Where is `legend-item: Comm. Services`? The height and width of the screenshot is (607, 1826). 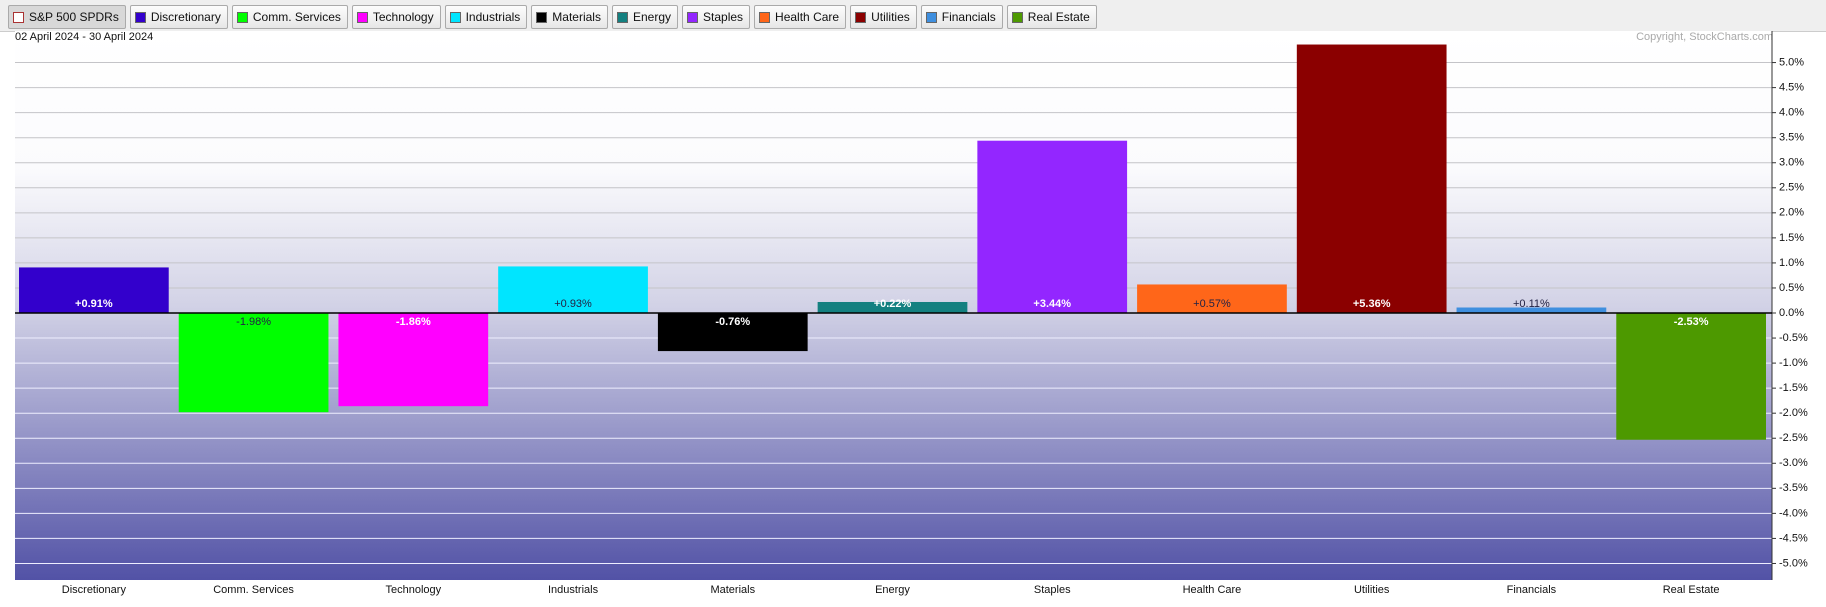
legend-item: Comm. Services is located at coordinates (289, 17).